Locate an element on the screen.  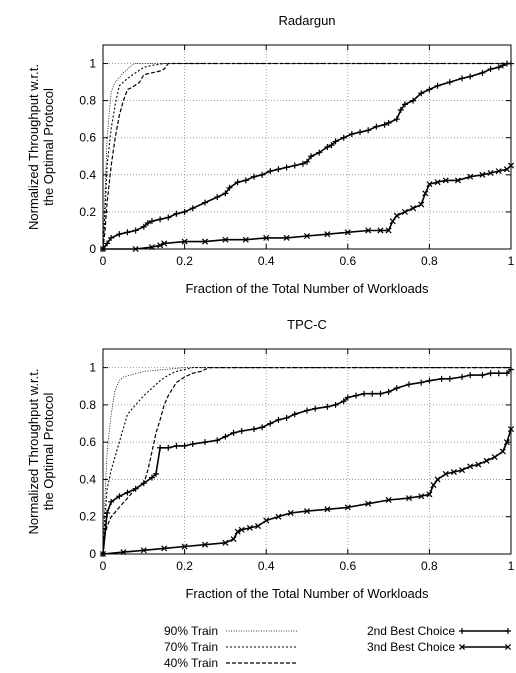
legend-entry-90-train: 90% Train is located at coordinates (230, 631).